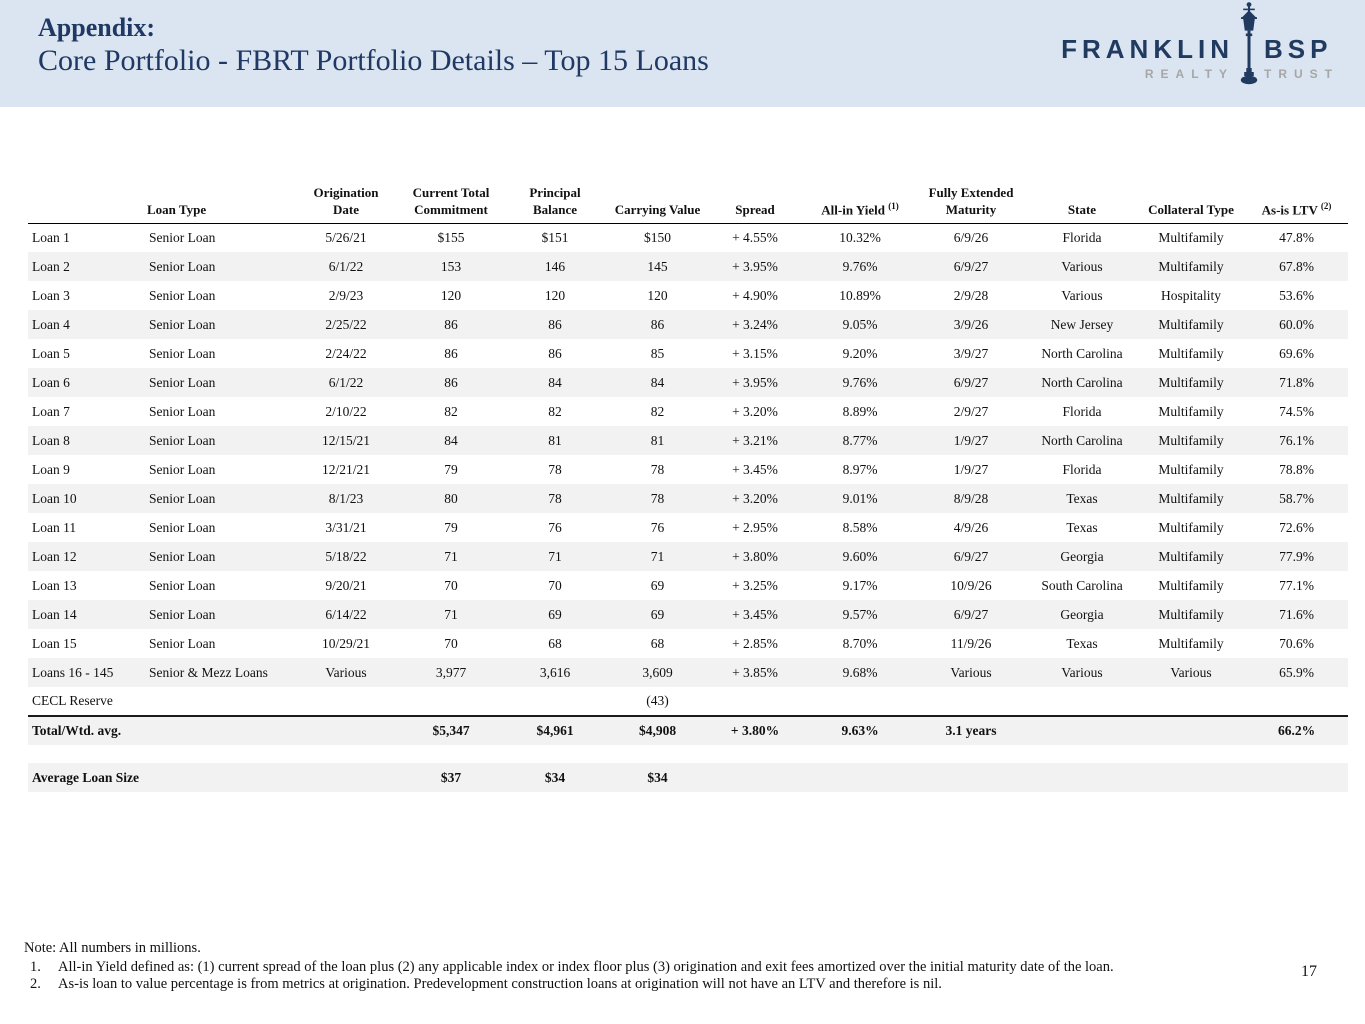 The image size is (1365, 1024). I want to click on table-cell: 9/20/21, so click(346, 585).